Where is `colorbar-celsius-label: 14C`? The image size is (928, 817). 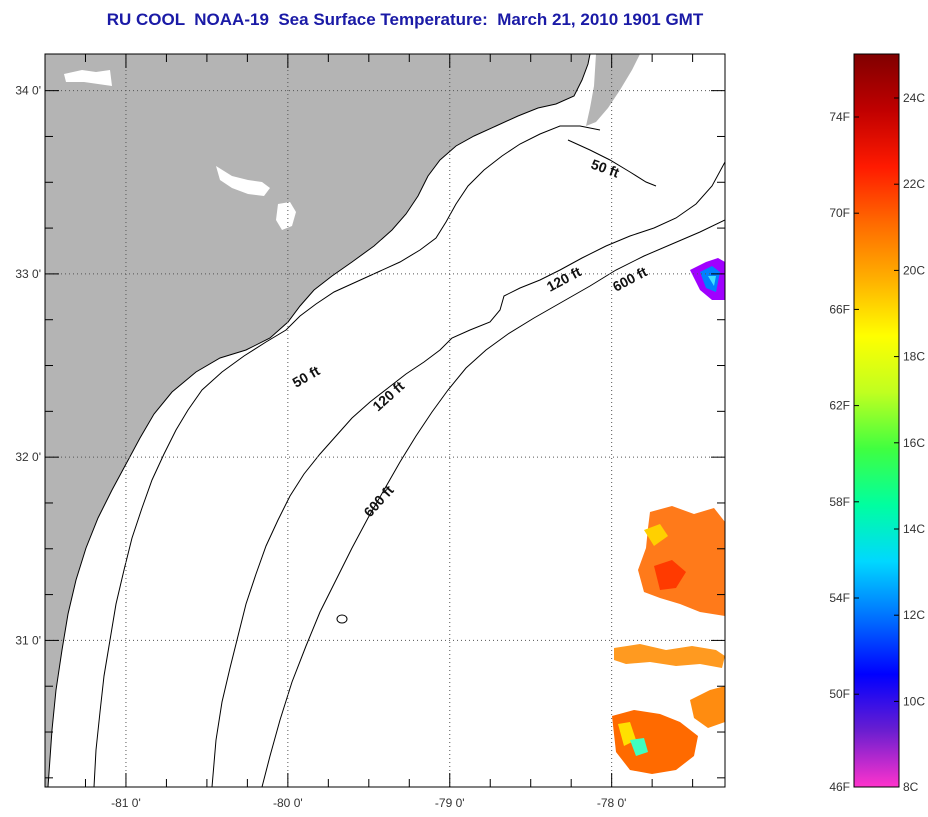 colorbar-celsius-label: 14C is located at coordinates (914, 529).